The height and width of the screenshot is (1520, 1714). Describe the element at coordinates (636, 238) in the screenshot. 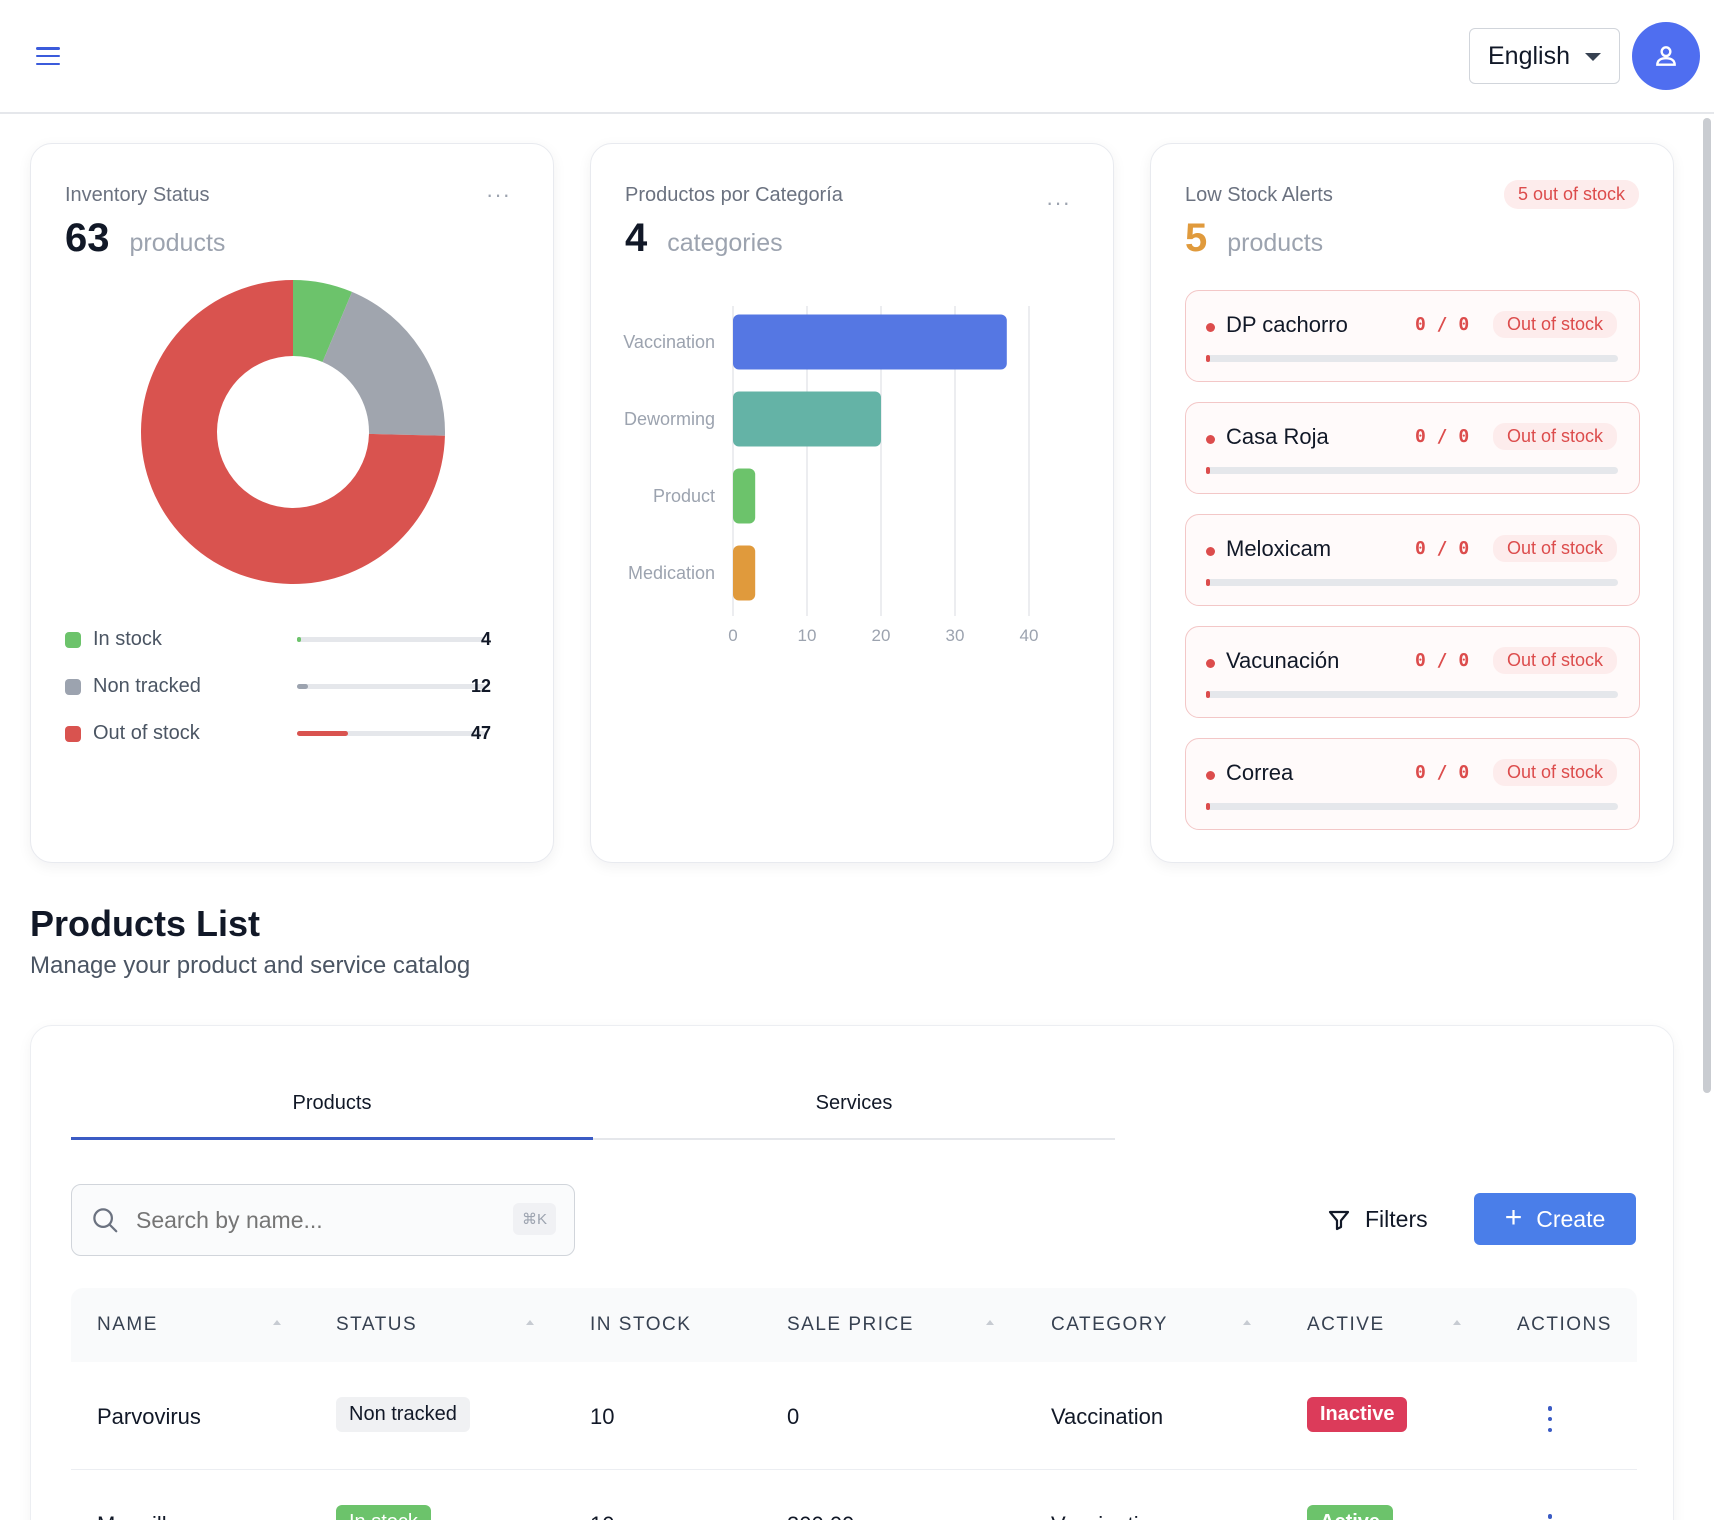

I see `total-count: 4` at that location.